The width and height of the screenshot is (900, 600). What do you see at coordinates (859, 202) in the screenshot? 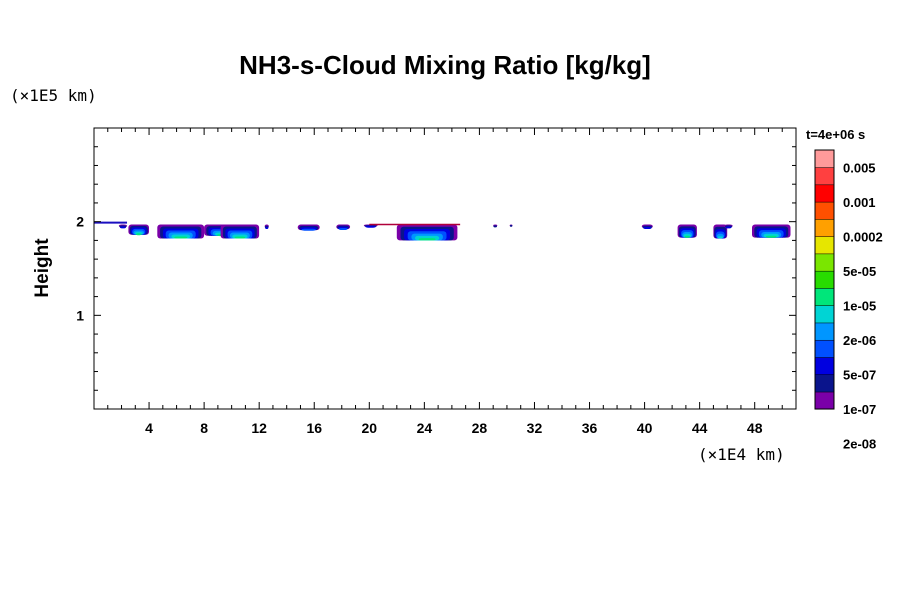
I see `colorbar-label: 0.001` at bounding box center [859, 202].